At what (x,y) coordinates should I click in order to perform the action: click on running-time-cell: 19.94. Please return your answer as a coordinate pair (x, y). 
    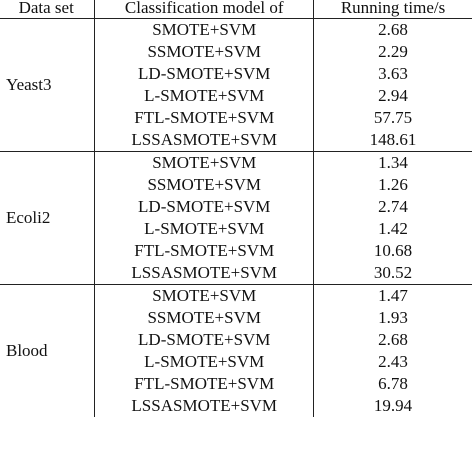
    Looking at the image, I should click on (393, 405).